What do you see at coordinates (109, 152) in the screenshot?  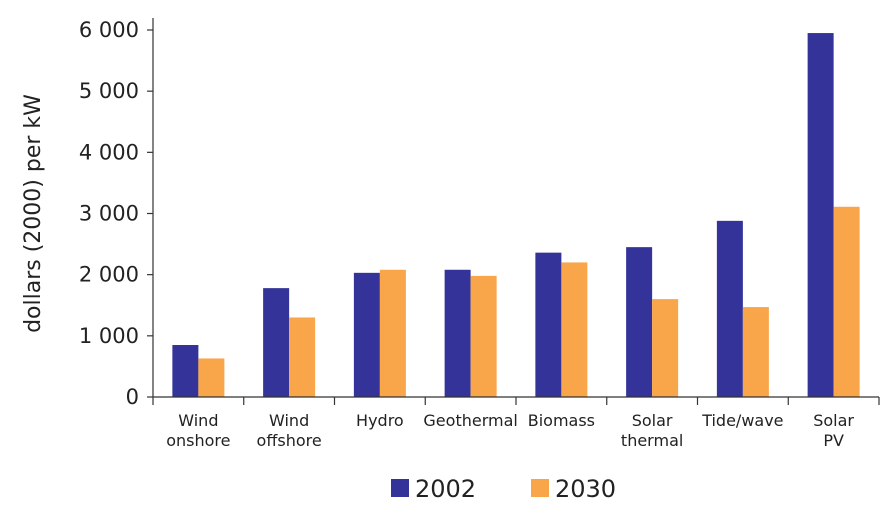 I see `y-tick-label: 4 000` at bounding box center [109, 152].